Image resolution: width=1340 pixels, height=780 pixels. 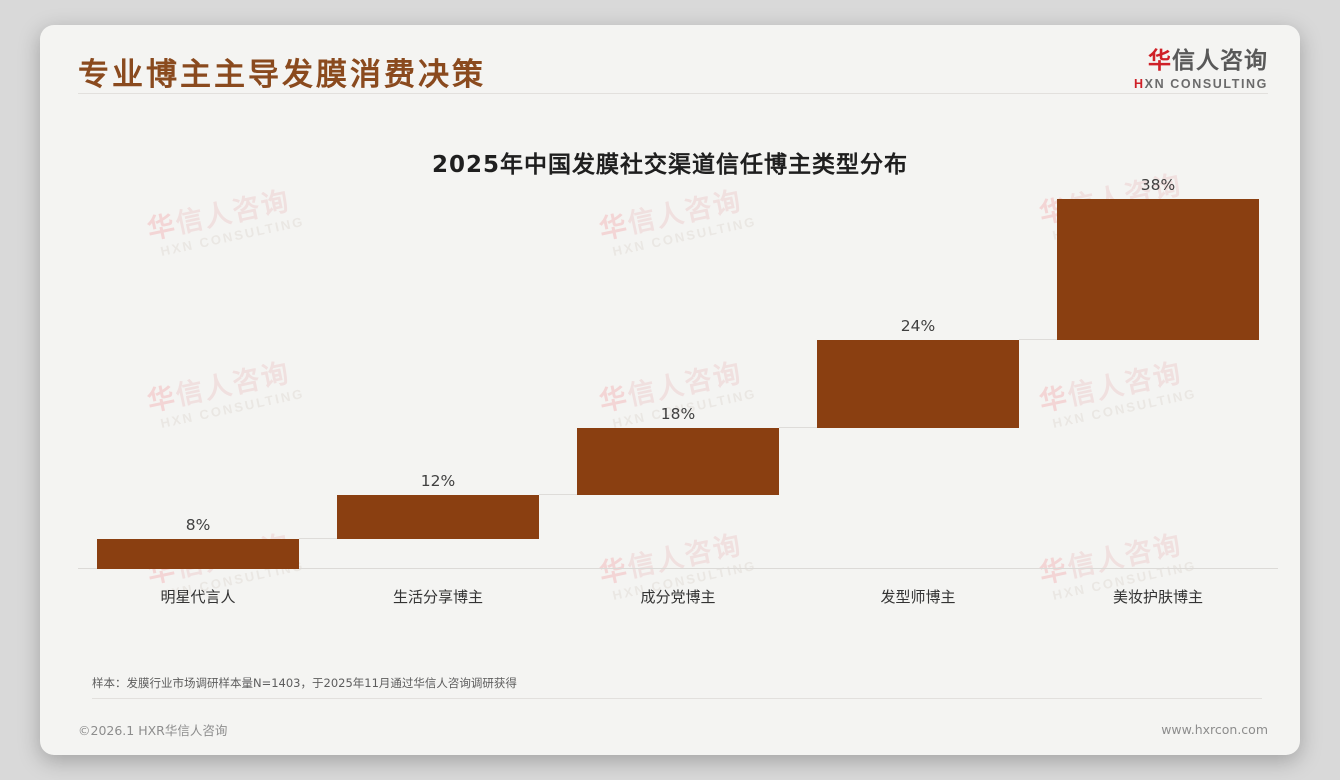 I want to click on category-column: 发型师博主, so click(x=918, y=414).